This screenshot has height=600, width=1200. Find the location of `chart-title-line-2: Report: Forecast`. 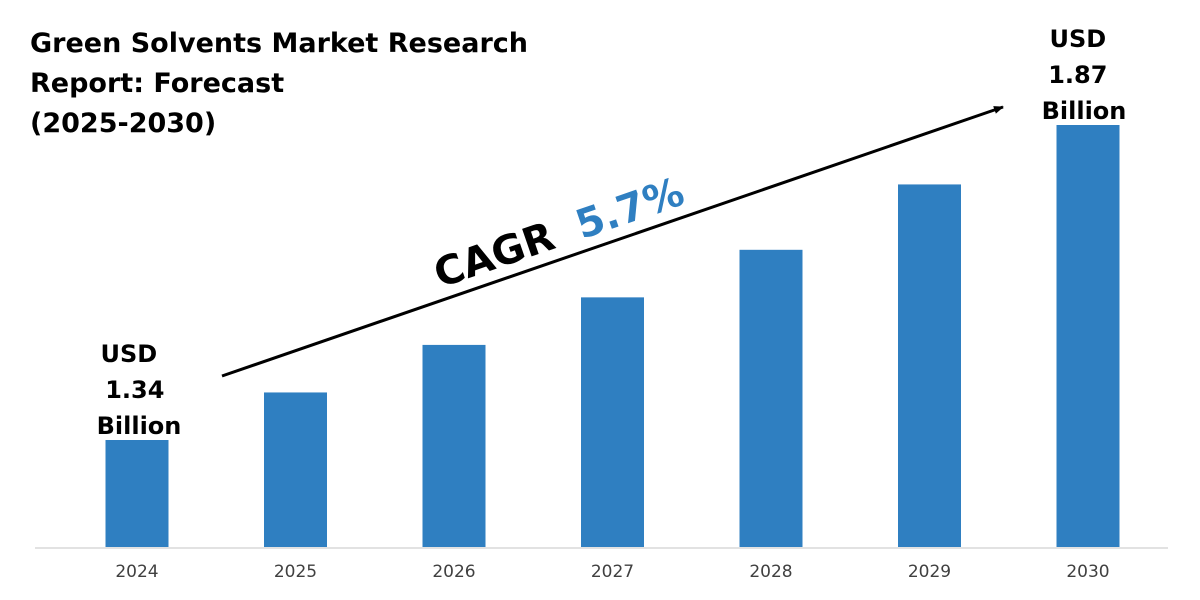

chart-title-line-2: Report: Forecast is located at coordinates (157, 83).